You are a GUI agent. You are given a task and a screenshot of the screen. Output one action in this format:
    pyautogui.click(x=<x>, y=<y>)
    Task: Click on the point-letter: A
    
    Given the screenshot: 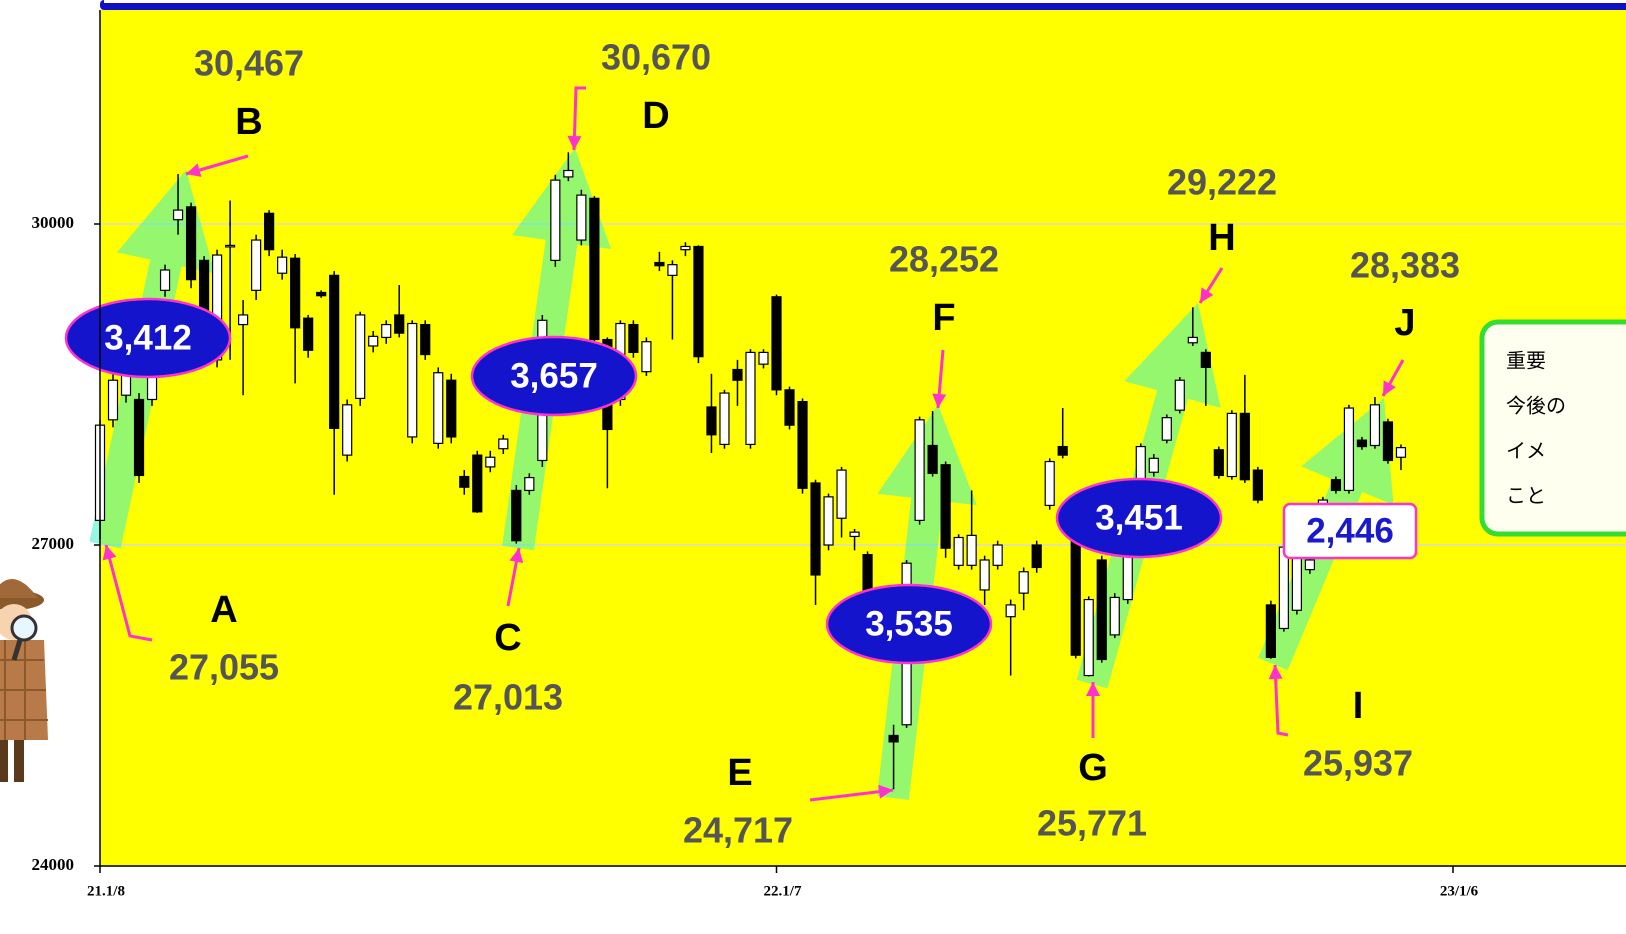 What is the action you would take?
    pyautogui.click(x=223, y=610)
    